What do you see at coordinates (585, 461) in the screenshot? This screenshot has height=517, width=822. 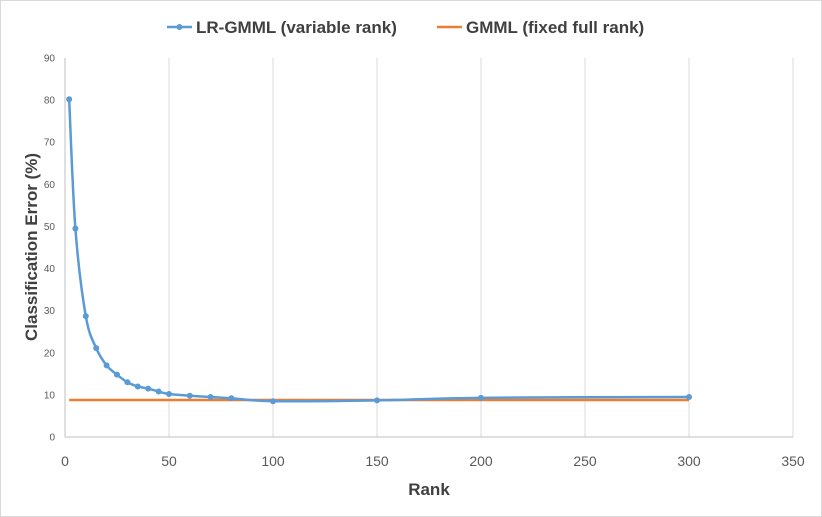 I see `x-tick-label: 250` at bounding box center [585, 461].